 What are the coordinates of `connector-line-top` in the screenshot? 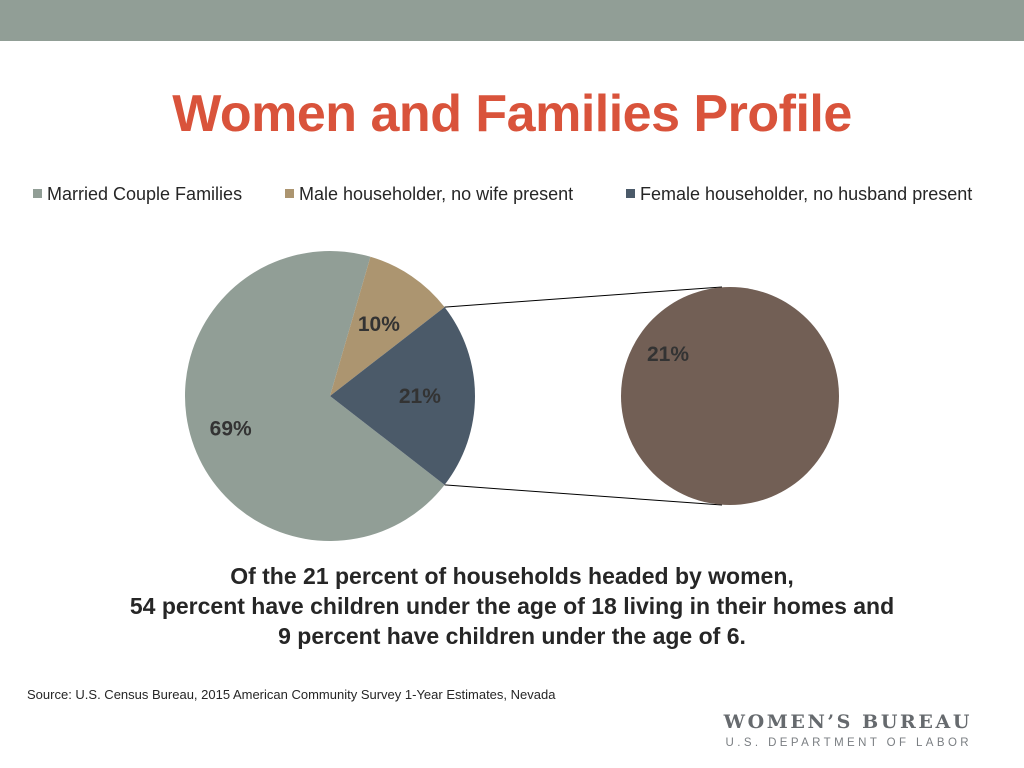 It's located at (583, 297).